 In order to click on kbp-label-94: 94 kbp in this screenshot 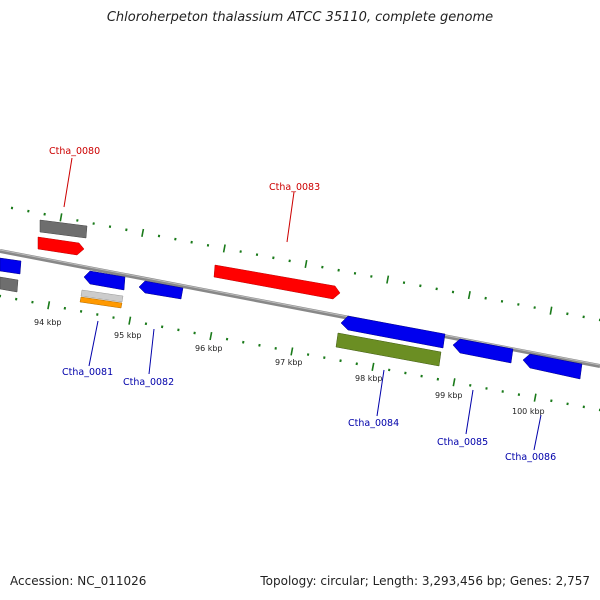, I will do `click(48, 322)`.